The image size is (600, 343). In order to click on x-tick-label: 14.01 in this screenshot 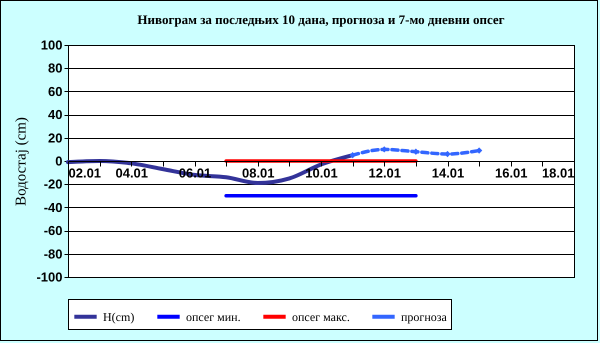, I will do `click(448, 173)`.